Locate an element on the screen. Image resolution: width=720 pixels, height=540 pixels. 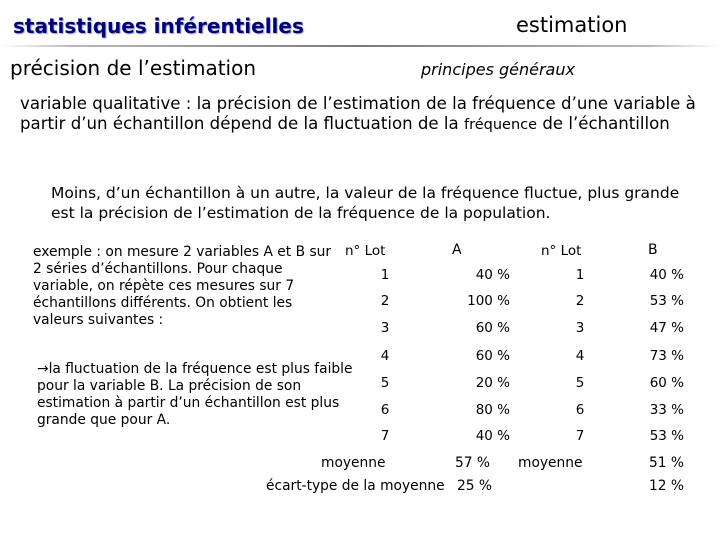
sd-label: écart-type de la moyenne is located at coordinates (355, 486).